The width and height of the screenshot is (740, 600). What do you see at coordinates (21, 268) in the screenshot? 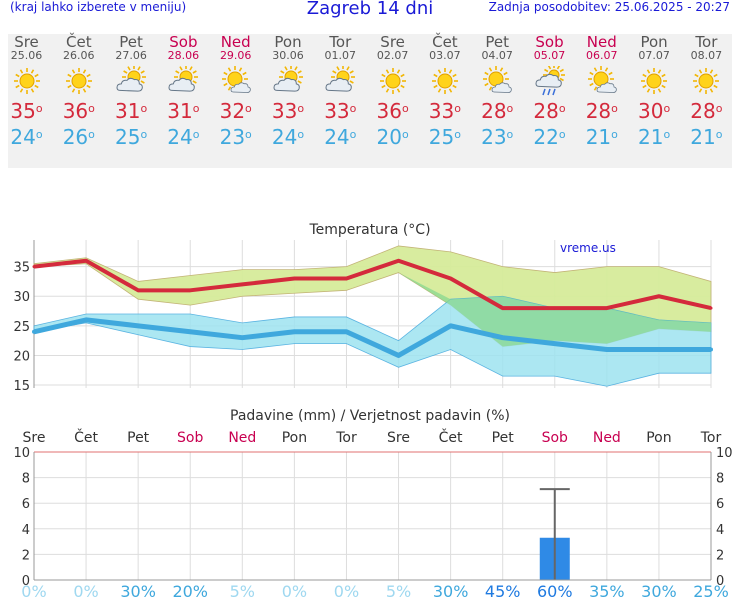
I see `y-tick-label: 35` at bounding box center [21, 268].